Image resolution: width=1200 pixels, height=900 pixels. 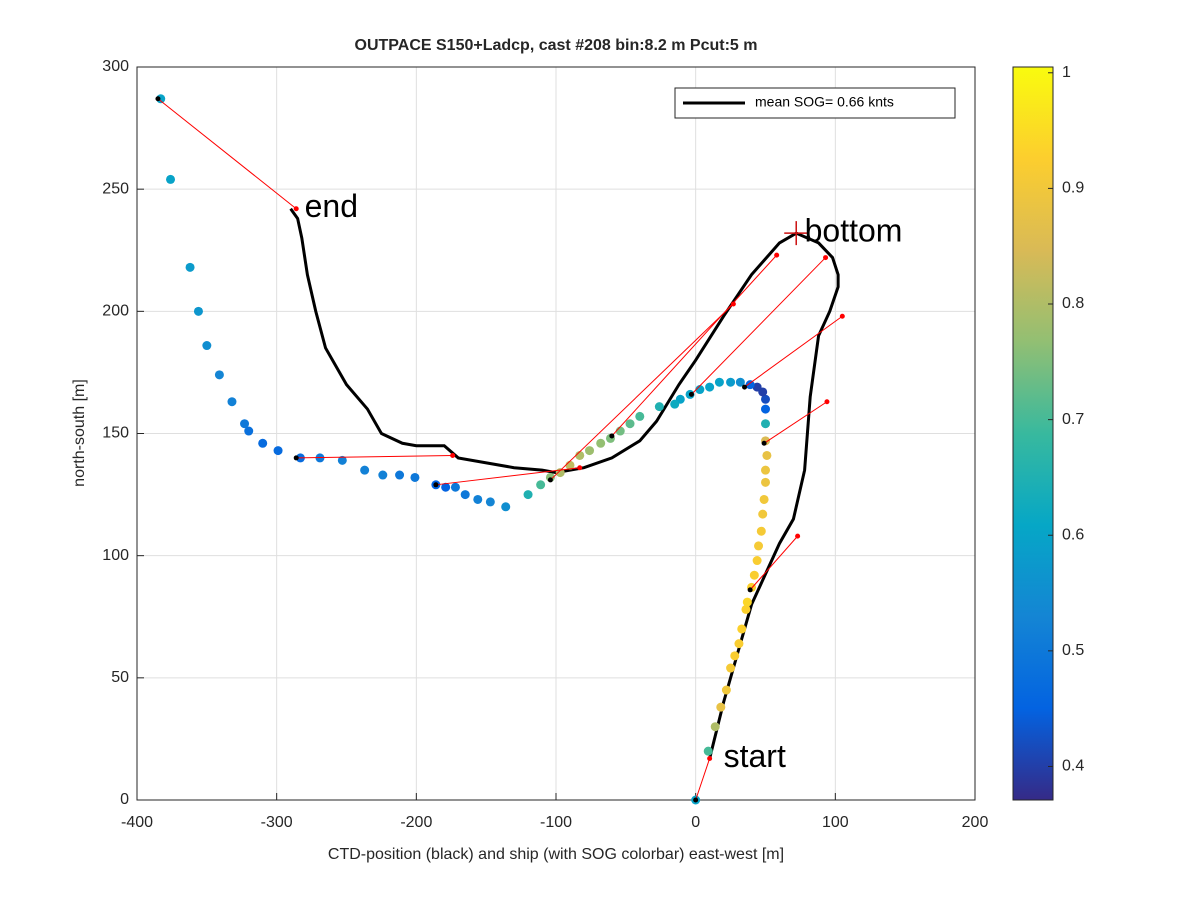 I want to click on colorbar-tick-label: 0.6, so click(x=1073, y=534).